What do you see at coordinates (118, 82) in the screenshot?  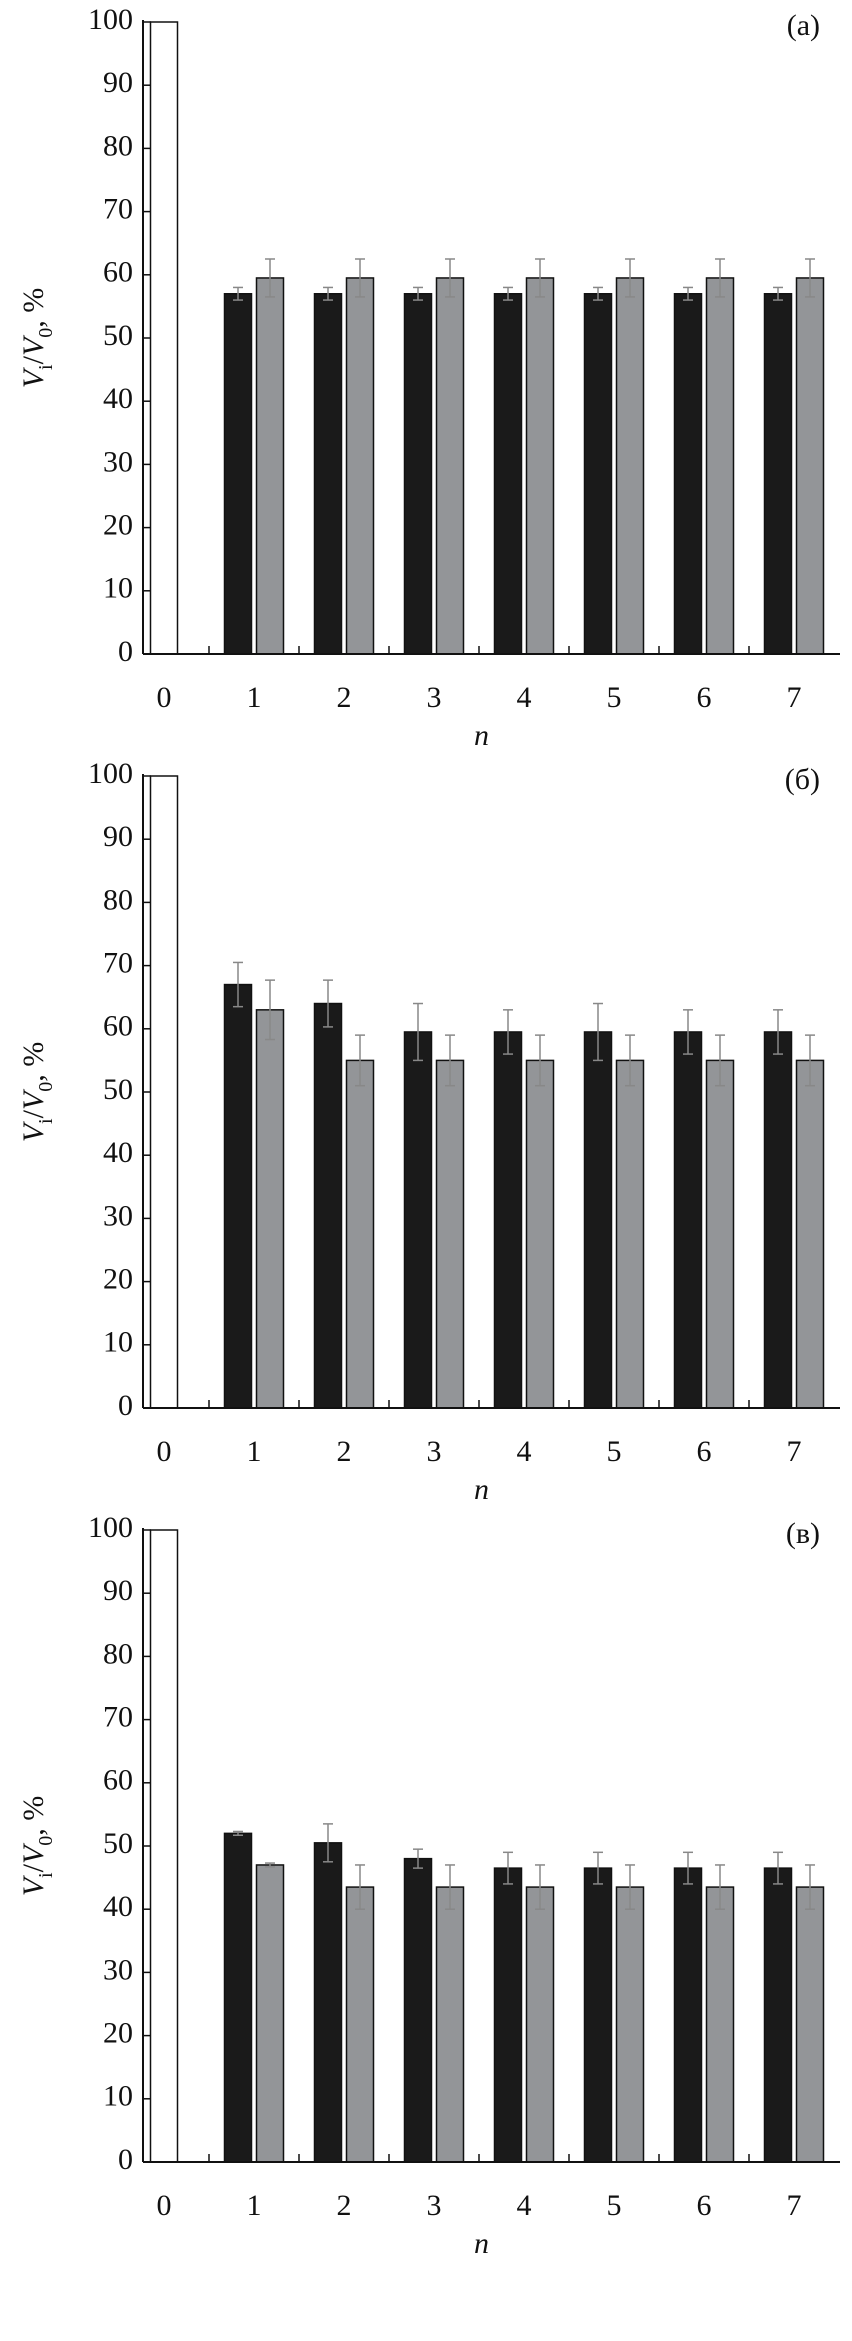 I see `y-tick-label: 90` at bounding box center [118, 82].